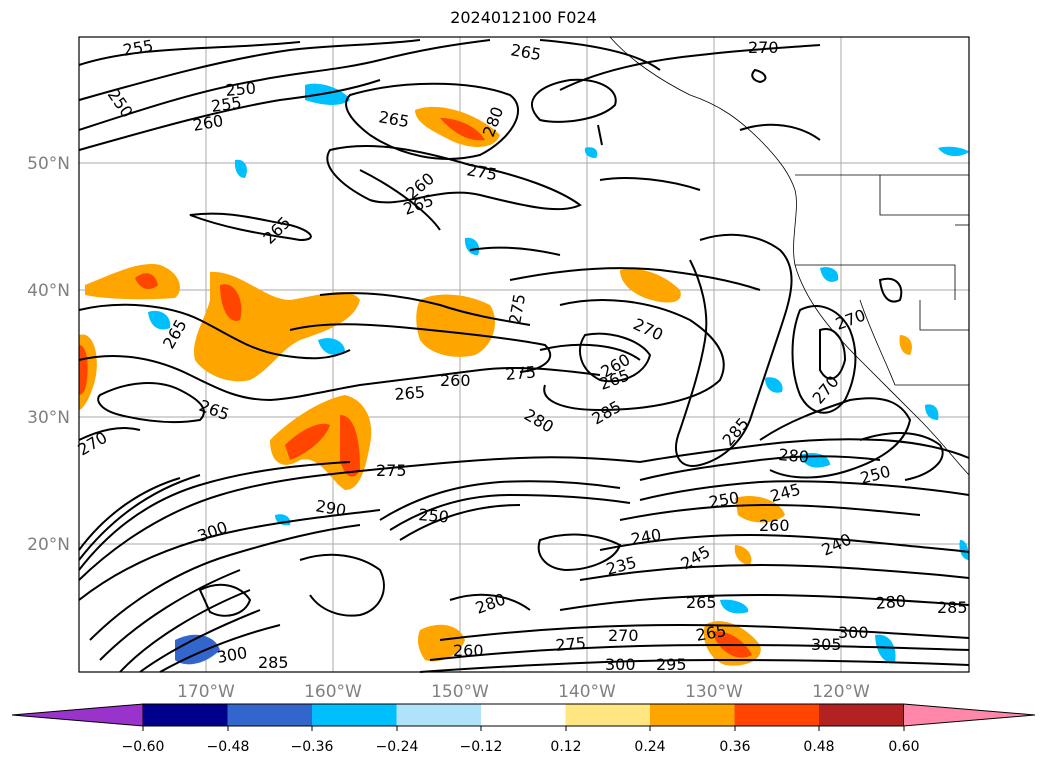 The width and height of the screenshot is (1047, 765). I want to click on colorbar-ticks, so click(523, 728).